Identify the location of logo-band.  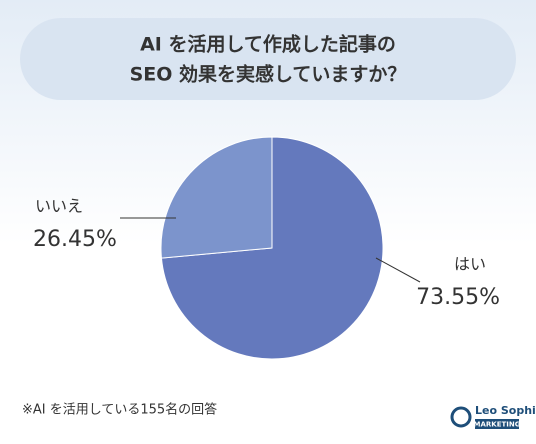
(497, 424).